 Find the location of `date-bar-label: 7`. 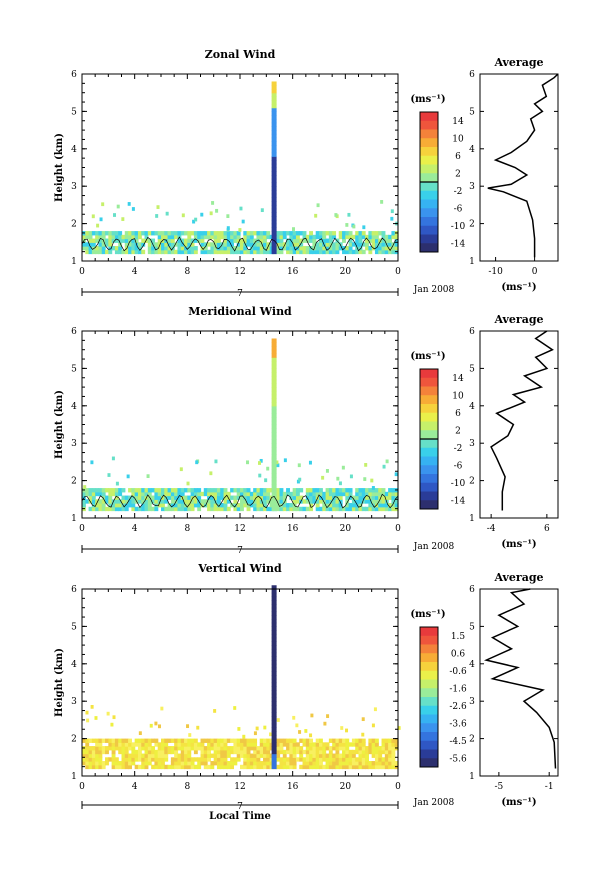

date-bar-label: 7 is located at coordinates (240, 551).